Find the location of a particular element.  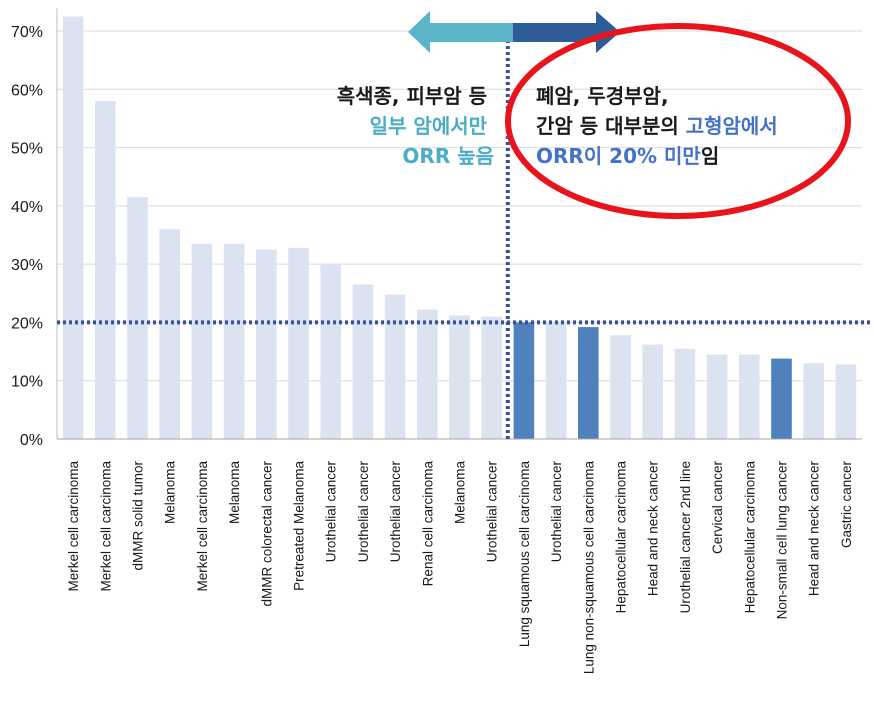

annotation-right: 폐암, 두경부암, 간암 등 대부분의 고형암에서 ORR이 20% 미만임 is located at coordinates (660, 126).